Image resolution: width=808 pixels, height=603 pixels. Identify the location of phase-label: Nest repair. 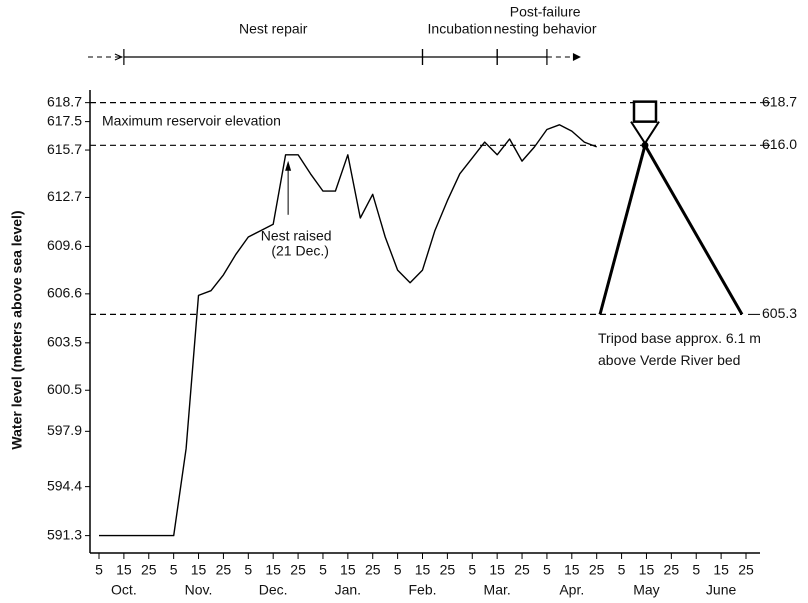
(273, 29).